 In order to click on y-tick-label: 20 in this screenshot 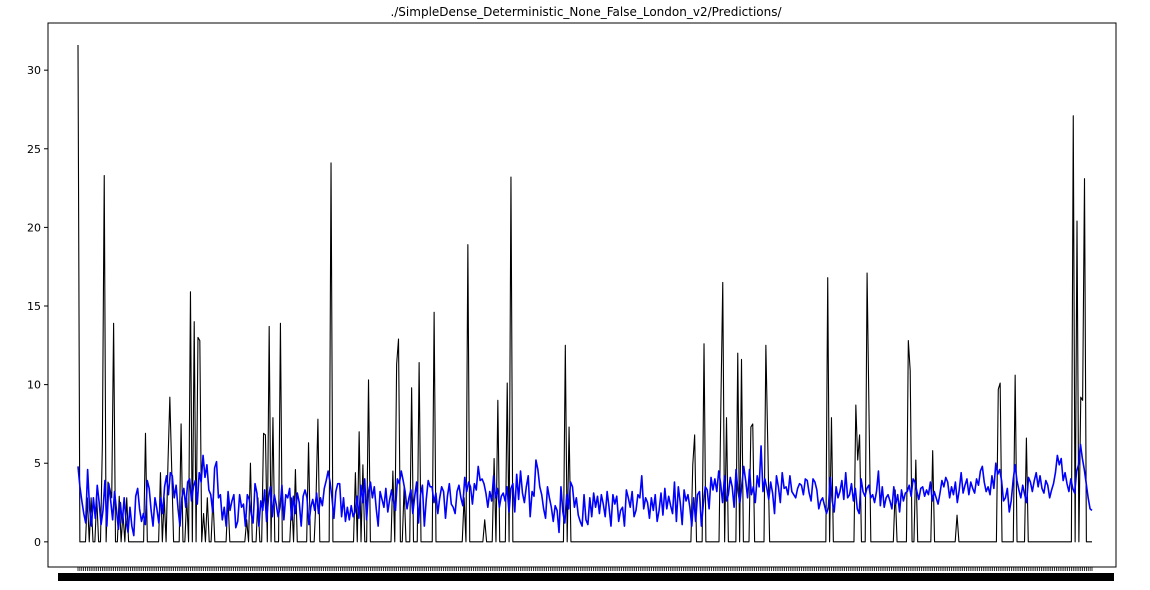, I will do `click(34, 227)`.